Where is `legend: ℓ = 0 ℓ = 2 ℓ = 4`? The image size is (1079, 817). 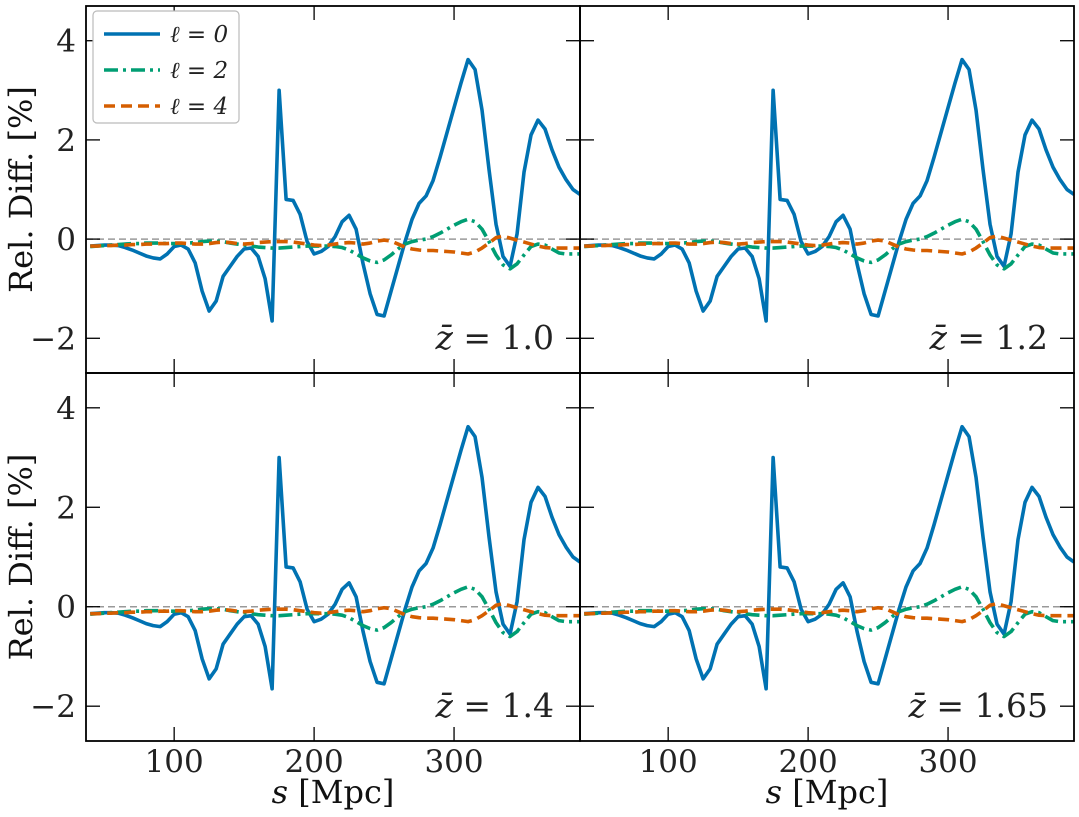 legend: ℓ = 0 ℓ = 2 ℓ = 4 is located at coordinates (166, 67).